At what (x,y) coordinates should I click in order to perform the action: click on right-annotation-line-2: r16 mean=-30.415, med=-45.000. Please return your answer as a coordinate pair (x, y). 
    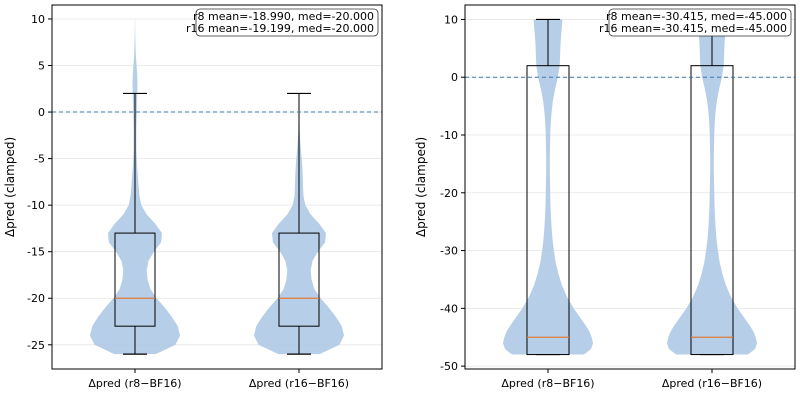
    Looking at the image, I should click on (693, 28).